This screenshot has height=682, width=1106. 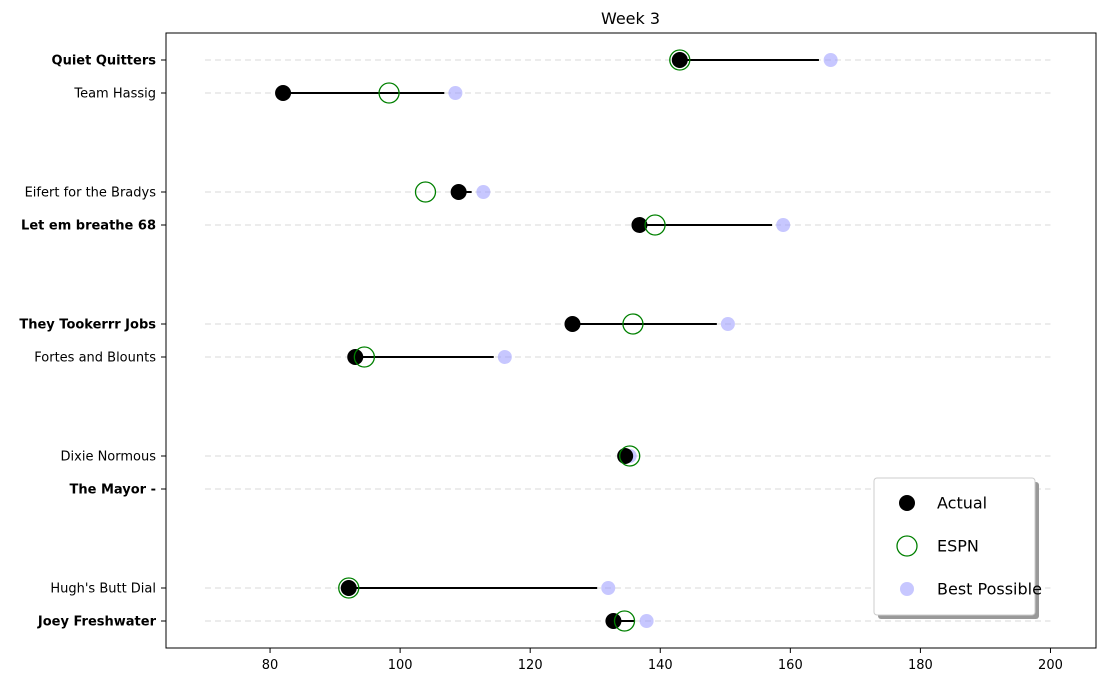 I want to click on team-label: The Mayor -, so click(x=112, y=490).